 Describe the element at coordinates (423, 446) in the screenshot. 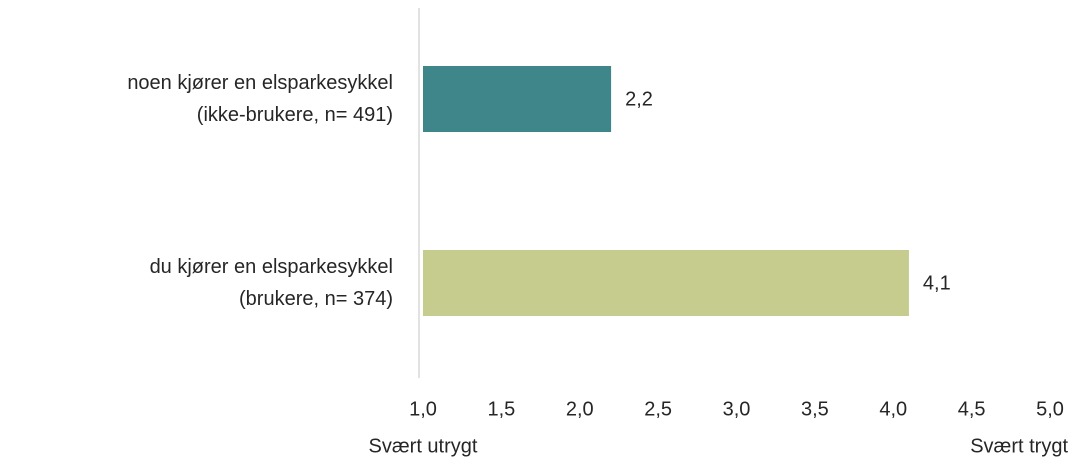

I see `scale-label-low: Svært utrygt` at that location.